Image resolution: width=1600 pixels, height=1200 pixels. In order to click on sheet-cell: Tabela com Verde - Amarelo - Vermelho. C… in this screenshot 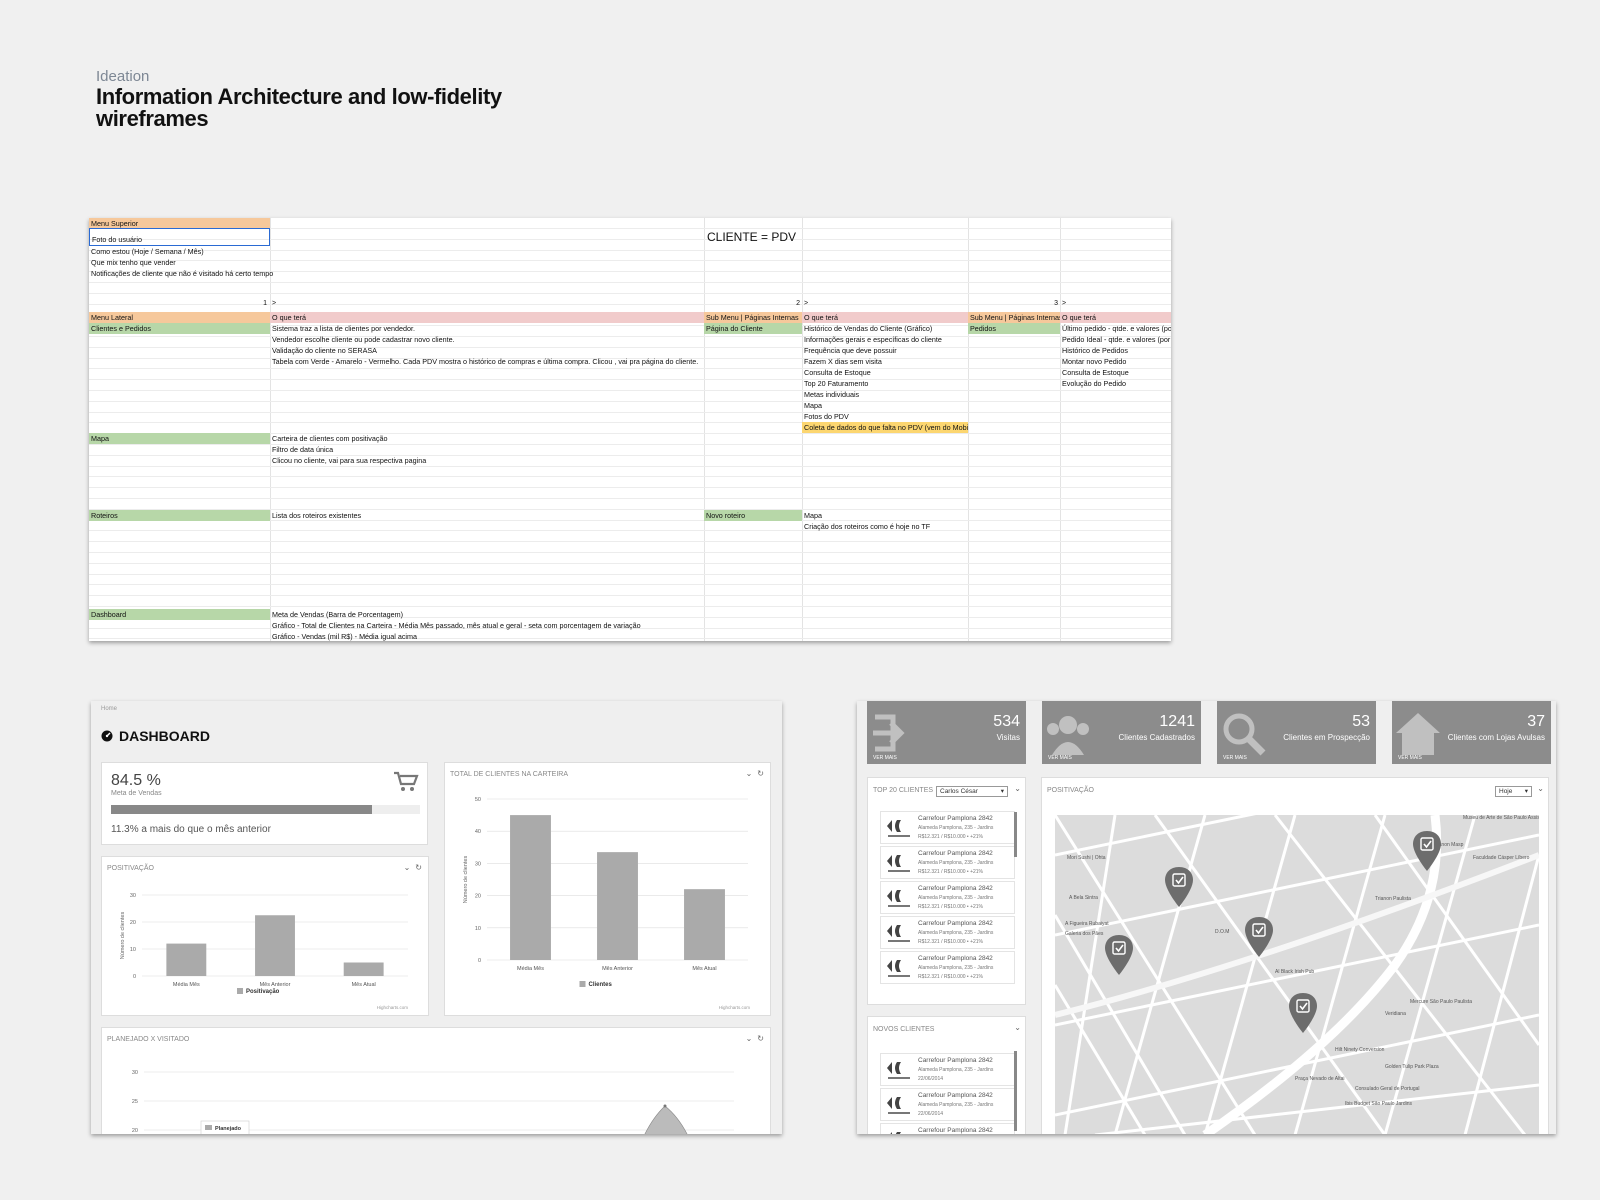, I will do `click(485, 361)`.